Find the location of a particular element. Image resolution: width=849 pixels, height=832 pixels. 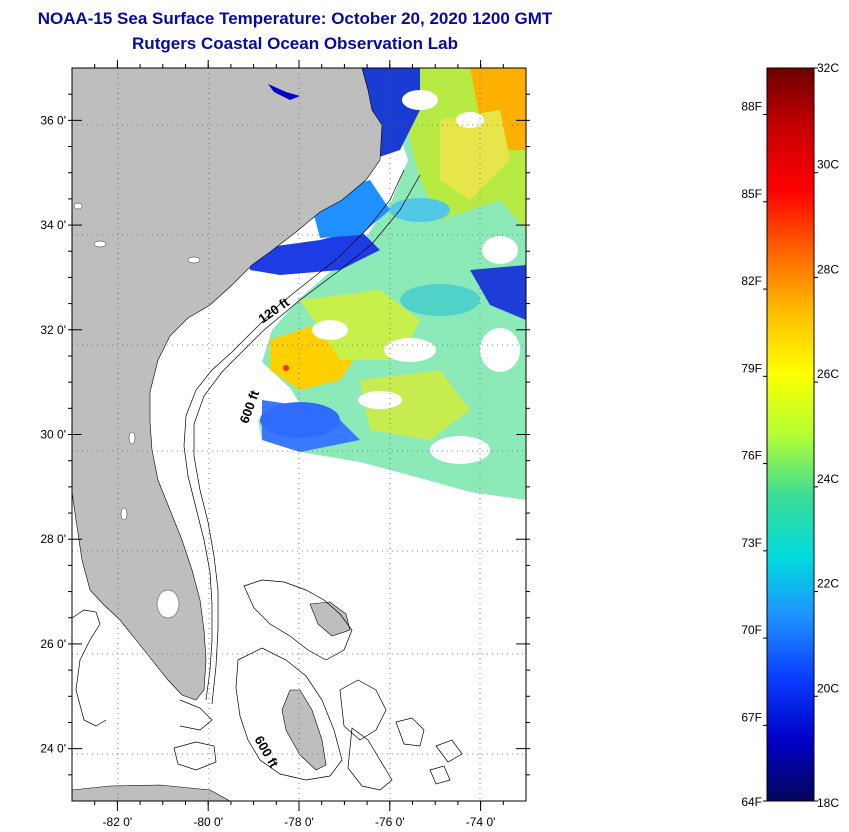

colorbar-celsius-label: 20C is located at coordinates (828, 688).